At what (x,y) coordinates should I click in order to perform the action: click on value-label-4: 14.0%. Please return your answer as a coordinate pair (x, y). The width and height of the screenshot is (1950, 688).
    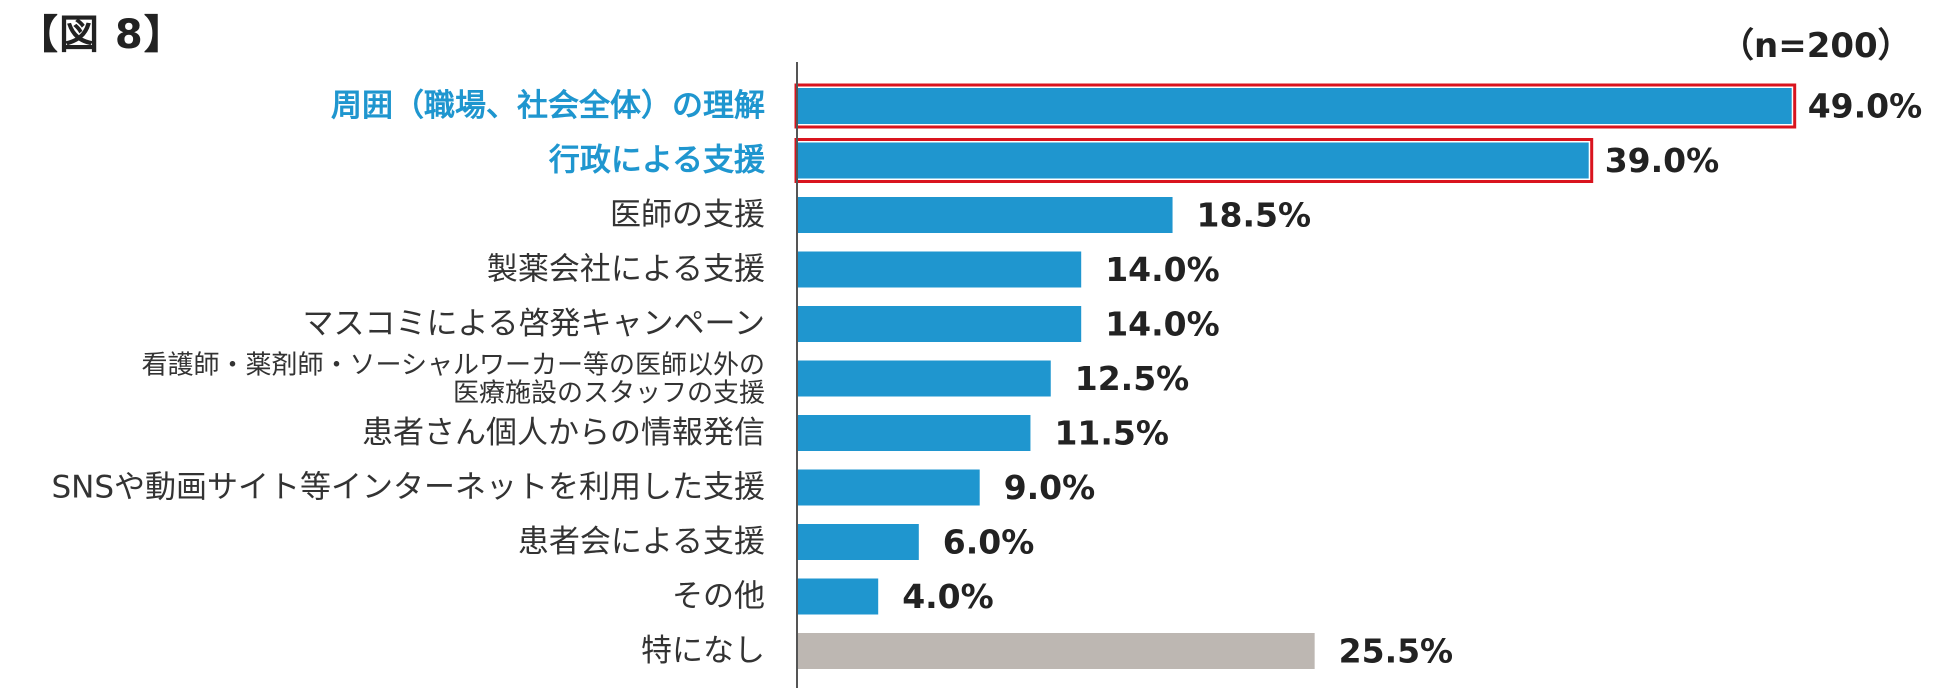
    Looking at the image, I should click on (1162, 324).